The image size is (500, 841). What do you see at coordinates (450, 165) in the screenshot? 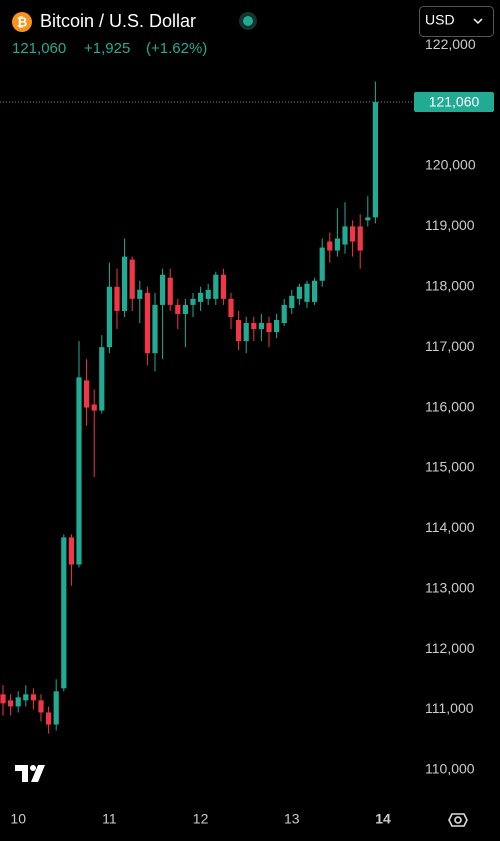
I see `y-tick-label: 120,000` at bounding box center [450, 165].